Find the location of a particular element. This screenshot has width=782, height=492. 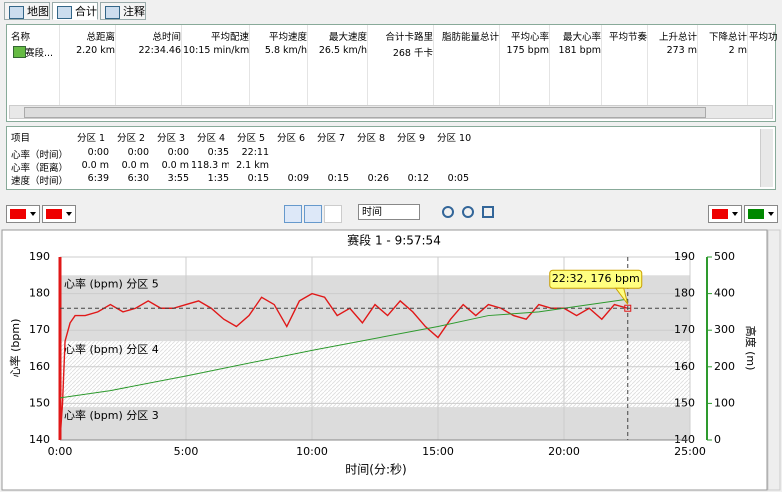

table-cell: 0:26 is located at coordinates (378, 178).